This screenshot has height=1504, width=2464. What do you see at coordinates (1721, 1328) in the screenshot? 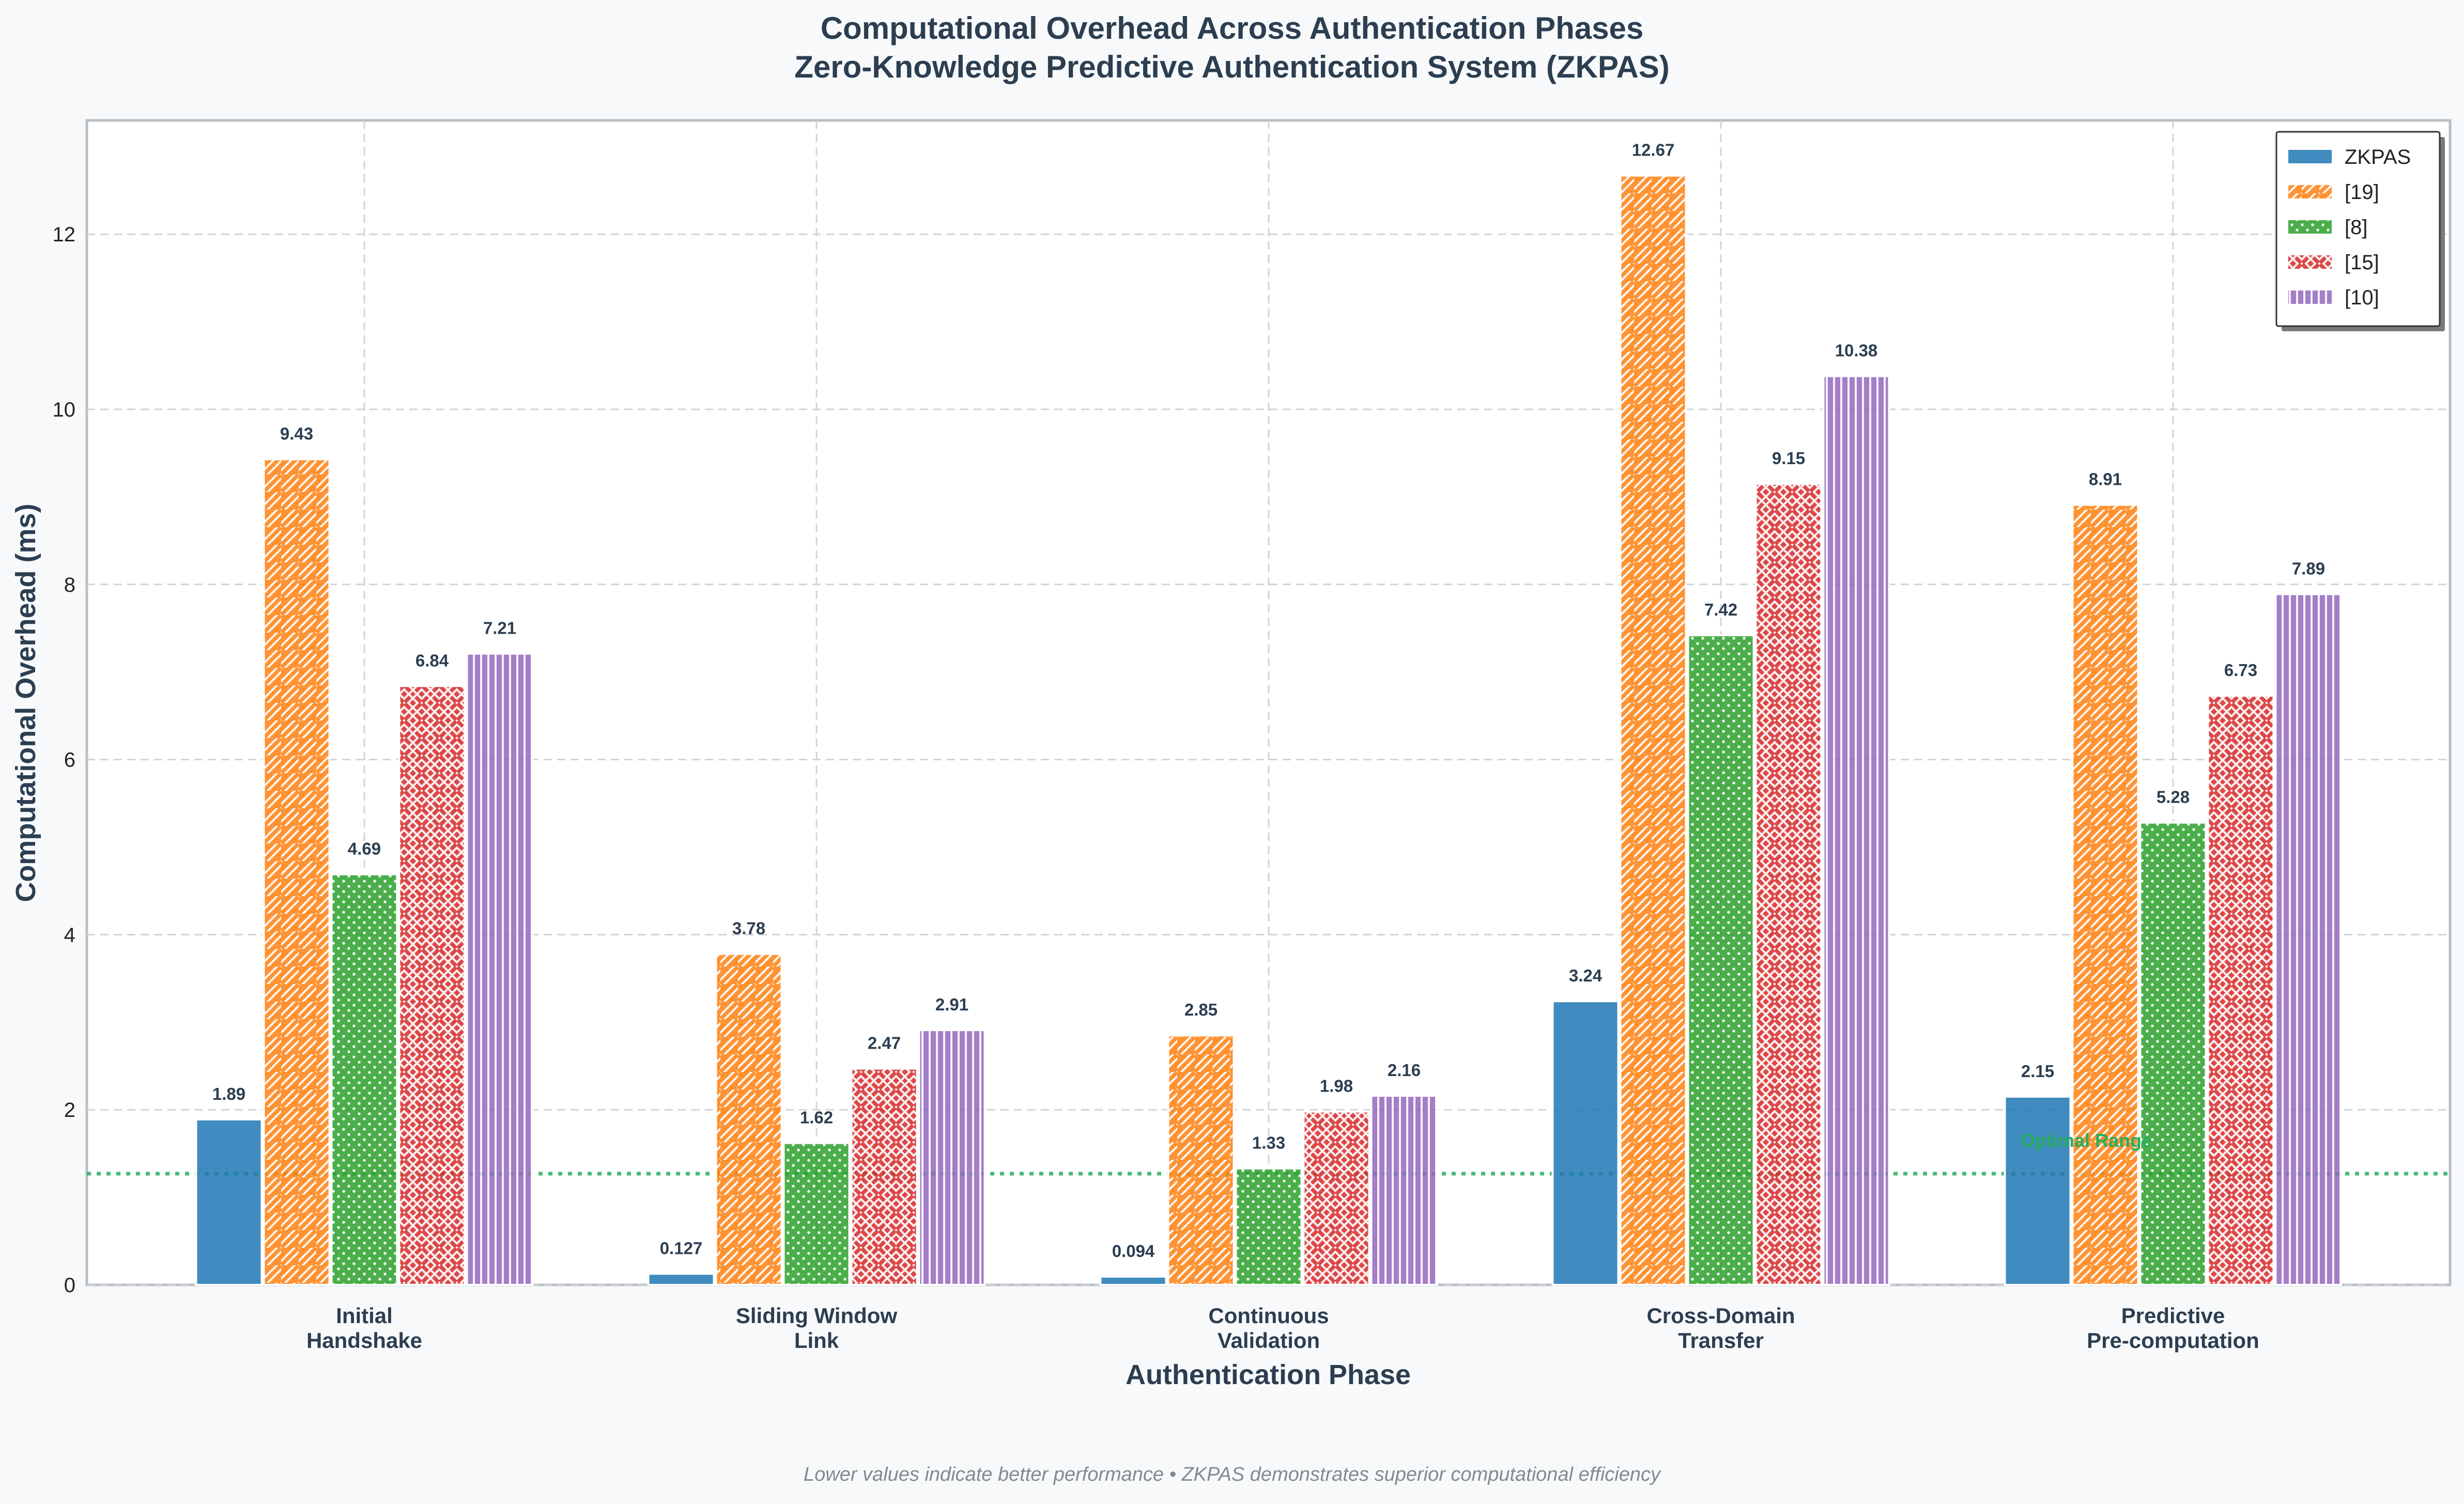
I see `x-tick-label: Cross-Domain Transfer` at bounding box center [1721, 1328].